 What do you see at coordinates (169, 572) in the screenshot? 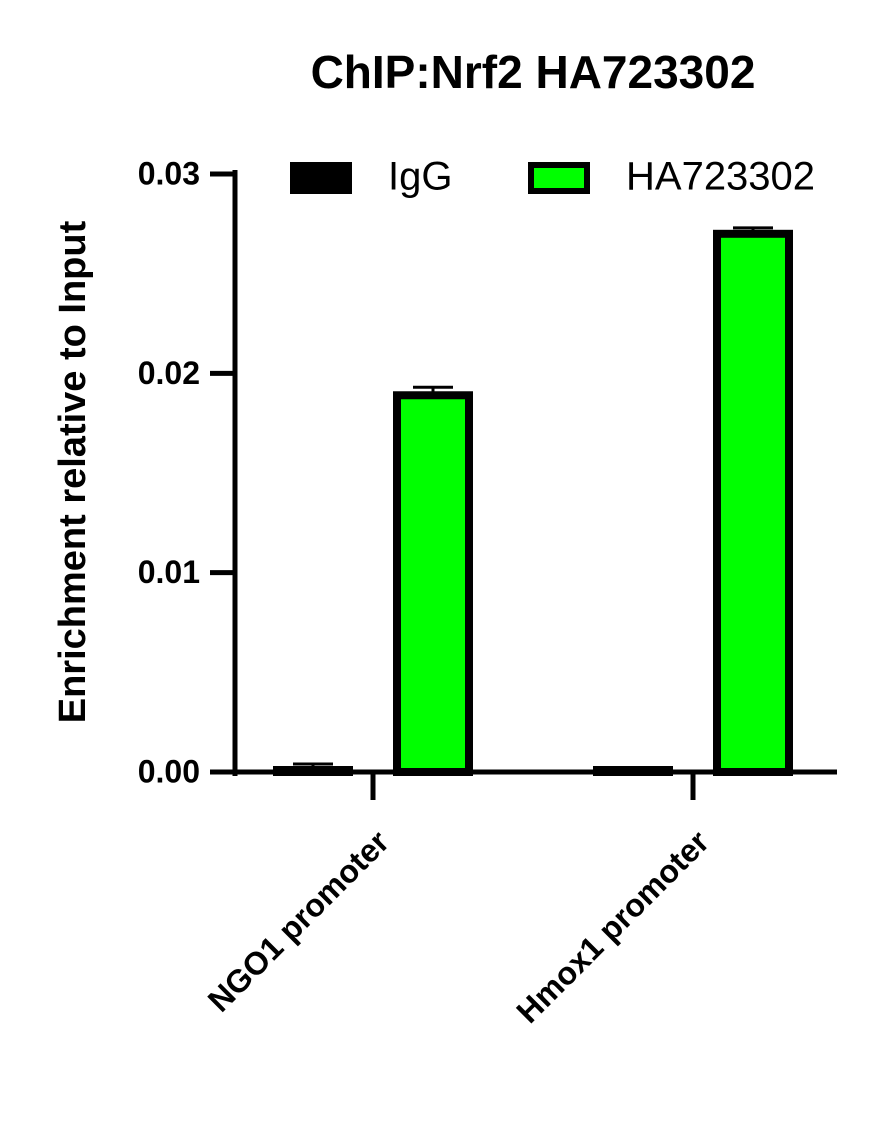
I see `y-tick-label: 0.01` at bounding box center [169, 572].